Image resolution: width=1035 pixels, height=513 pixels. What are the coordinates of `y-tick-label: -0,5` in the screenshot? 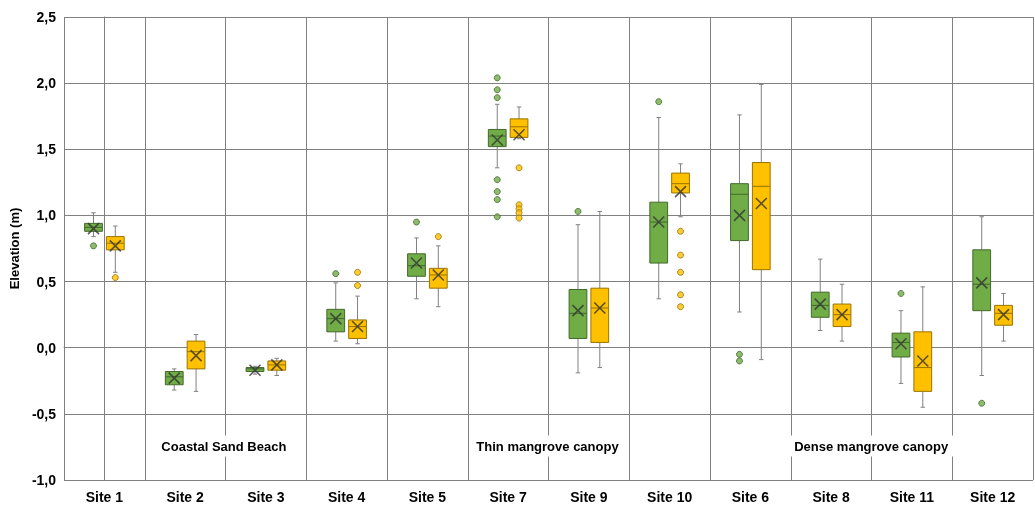 It's located at (44, 413).